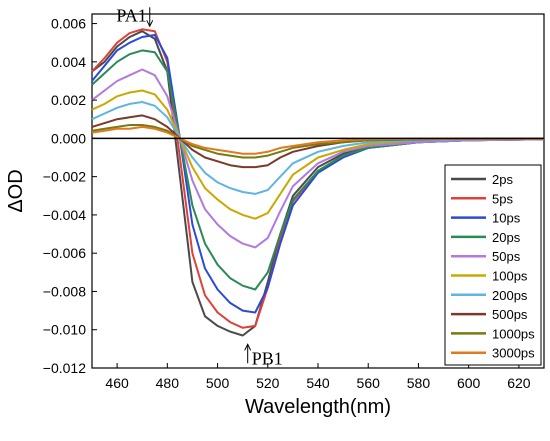  I want to click on y-tick-label: −0.002, so click(64, 177).